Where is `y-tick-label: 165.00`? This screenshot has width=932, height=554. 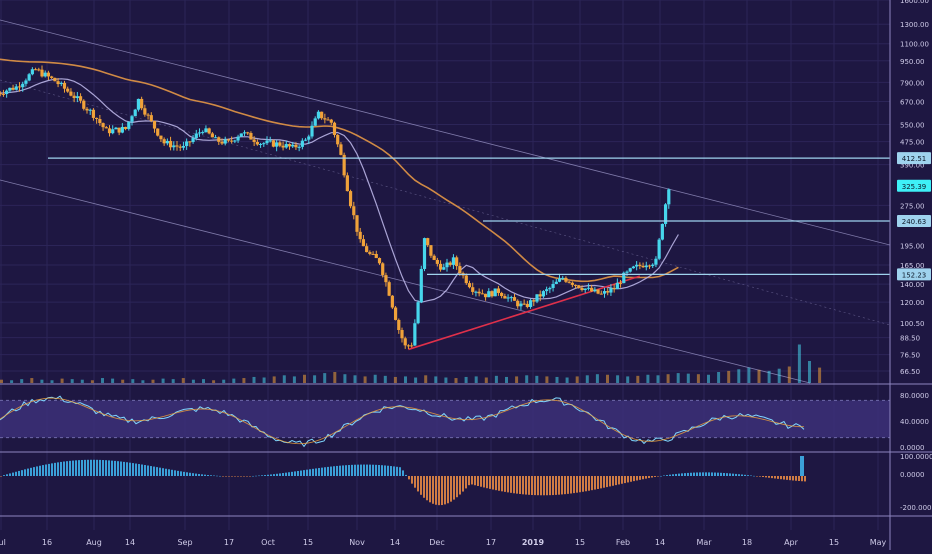 y-tick-label: 165.00 is located at coordinates (912, 266).